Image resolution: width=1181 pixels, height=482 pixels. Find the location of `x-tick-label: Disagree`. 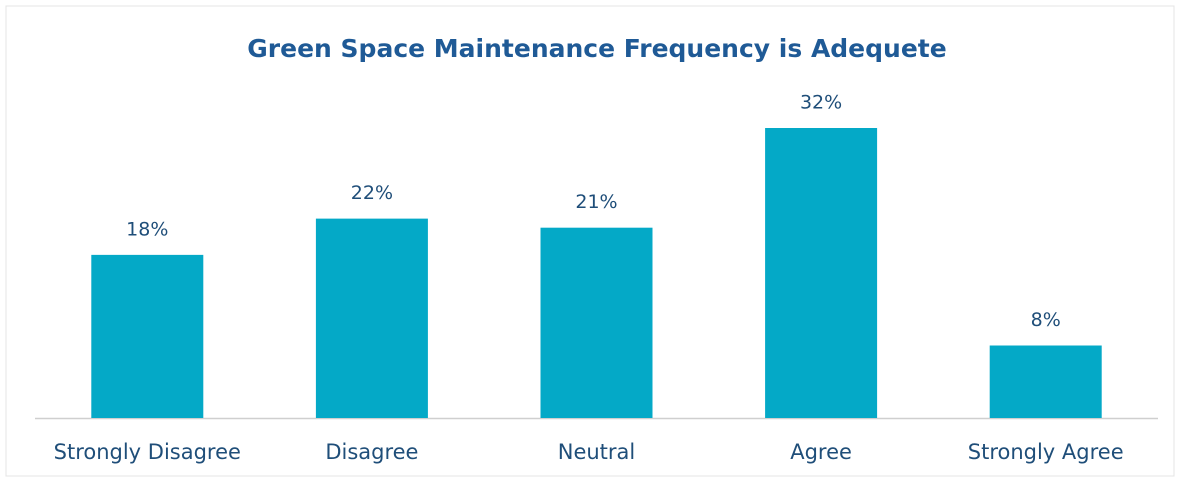

x-tick-label: Disagree is located at coordinates (371, 452).